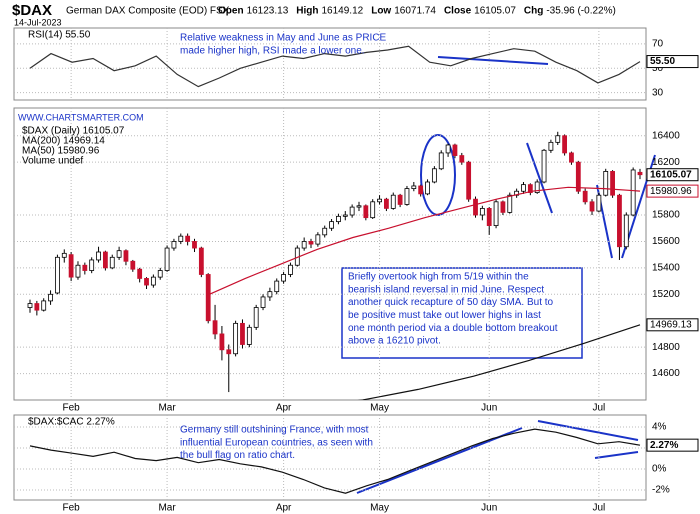 This screenshot has width=700, height=514. Describe the element at coordinates (658, 68) in the screenshot. I see `y-tick-label: 50` at that location.